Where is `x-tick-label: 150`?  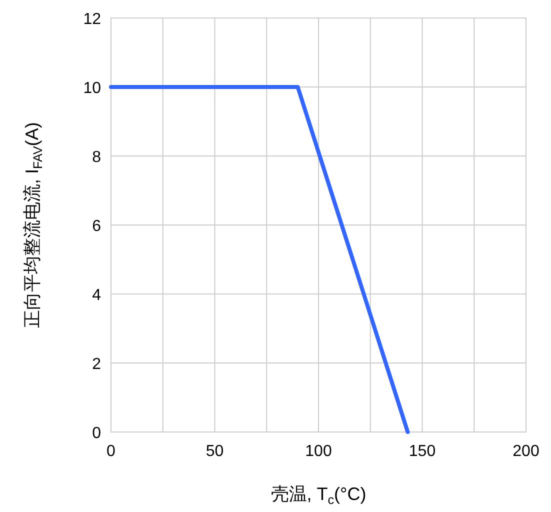
x-tick-label: 150 is located at coordinates (422, 451).